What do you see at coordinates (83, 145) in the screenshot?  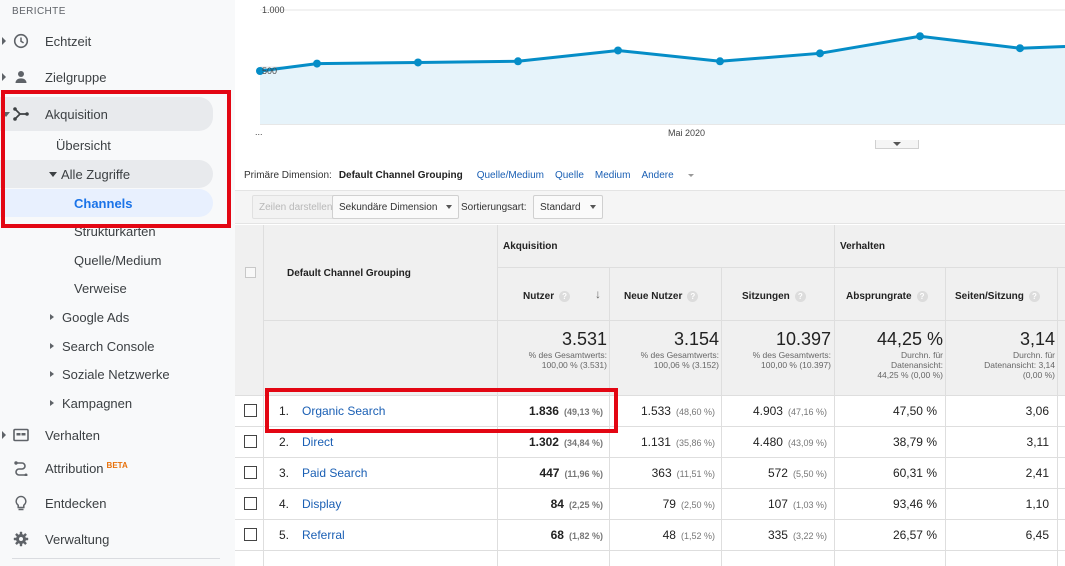 I see `sidebar-subitem-overview: Übersicht` at bounding box center [83, 145].